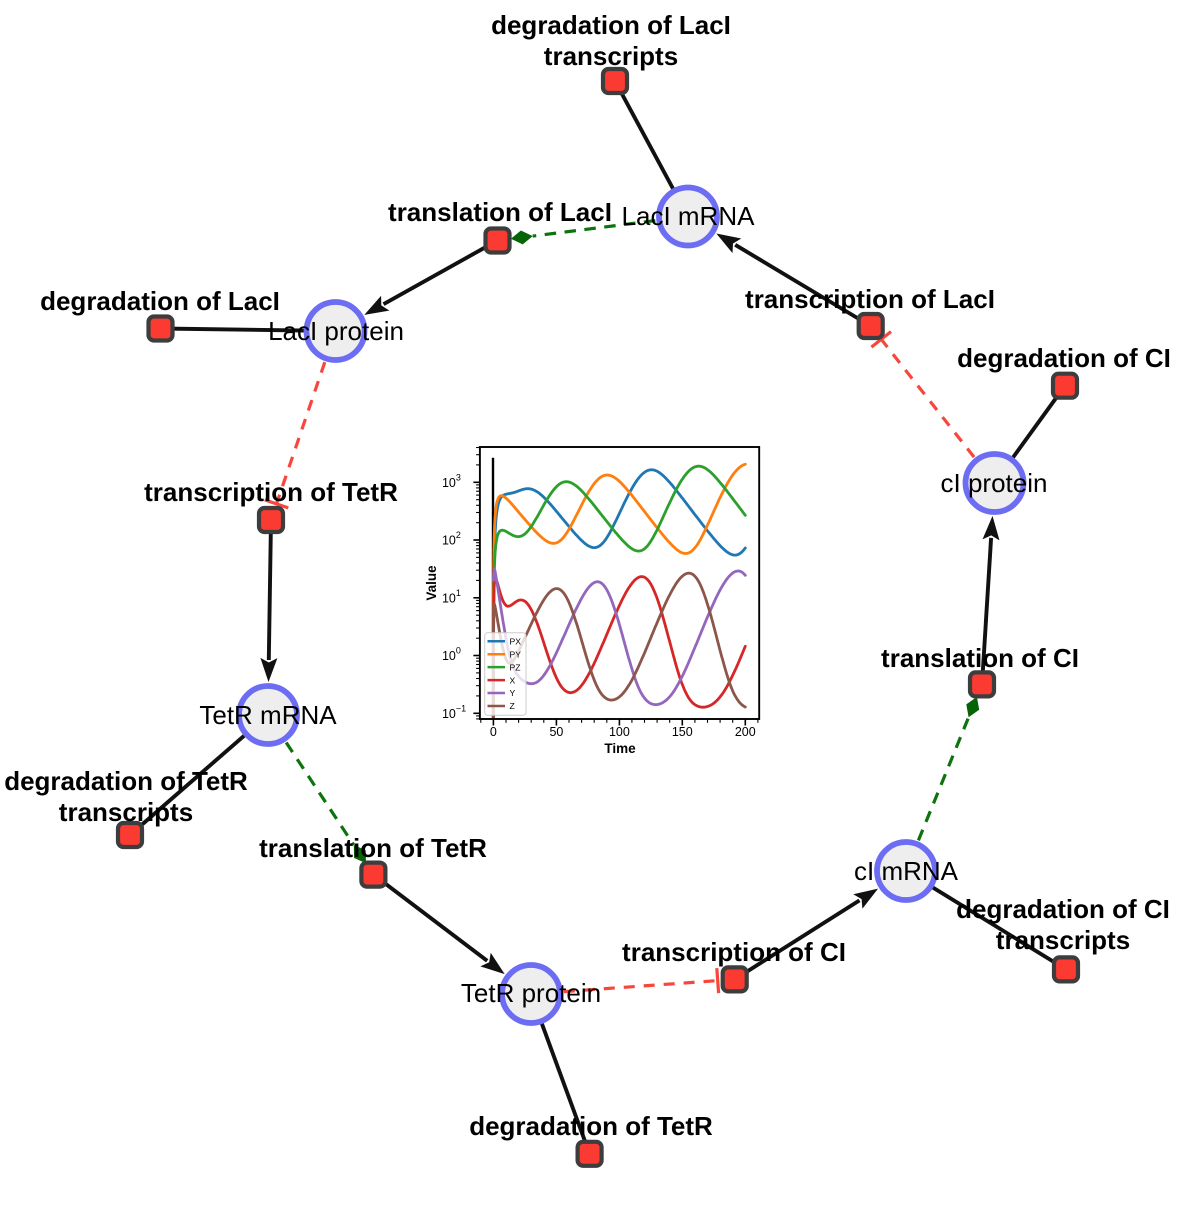  I want to click on svg-text: transcription of TetR, so click(271, 492).